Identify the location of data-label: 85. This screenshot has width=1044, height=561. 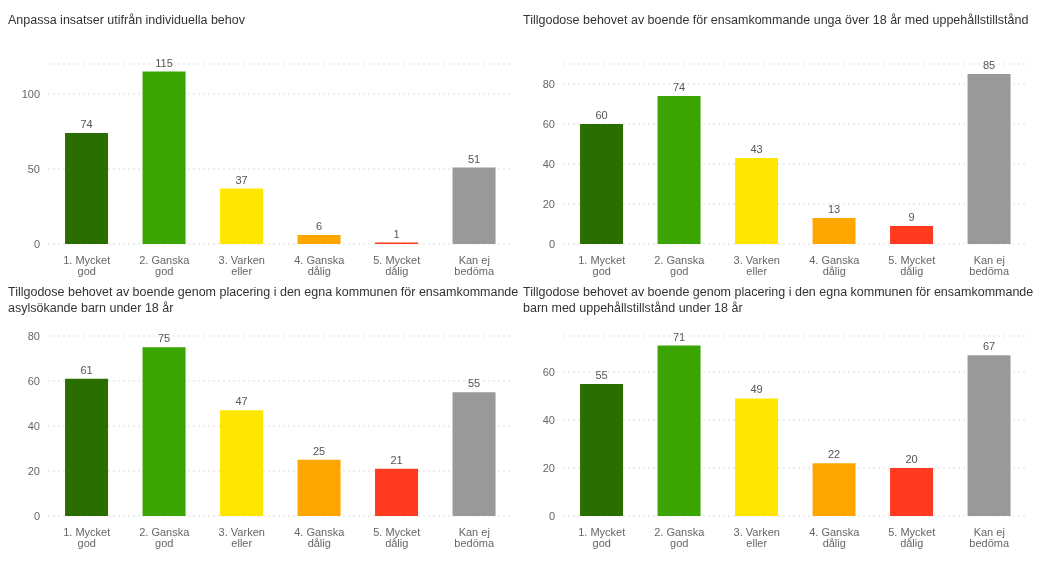
(989, 65).